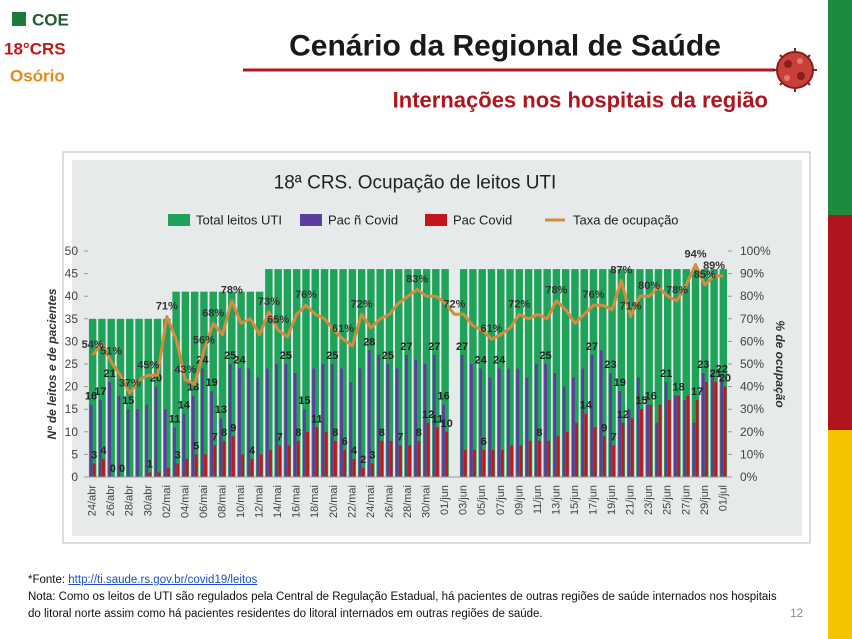  Describe the element at coordinates (239, 220) in the screenshot. I see `legend-label: Total leitos UTI` at that location.